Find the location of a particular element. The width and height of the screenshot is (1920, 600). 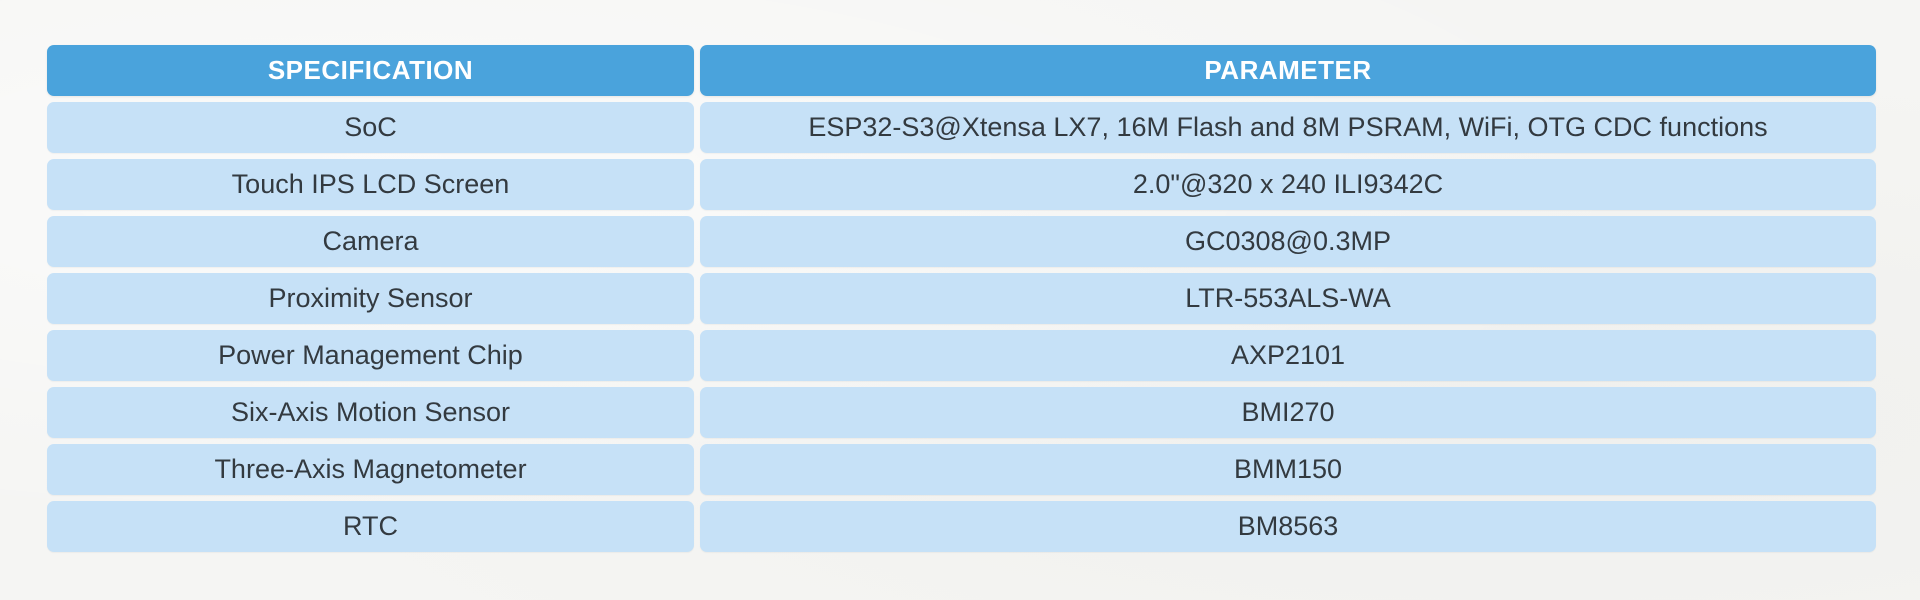

table-row: Six-Axis Motion Sensor BMI270 is located at coordinates (961, 412).